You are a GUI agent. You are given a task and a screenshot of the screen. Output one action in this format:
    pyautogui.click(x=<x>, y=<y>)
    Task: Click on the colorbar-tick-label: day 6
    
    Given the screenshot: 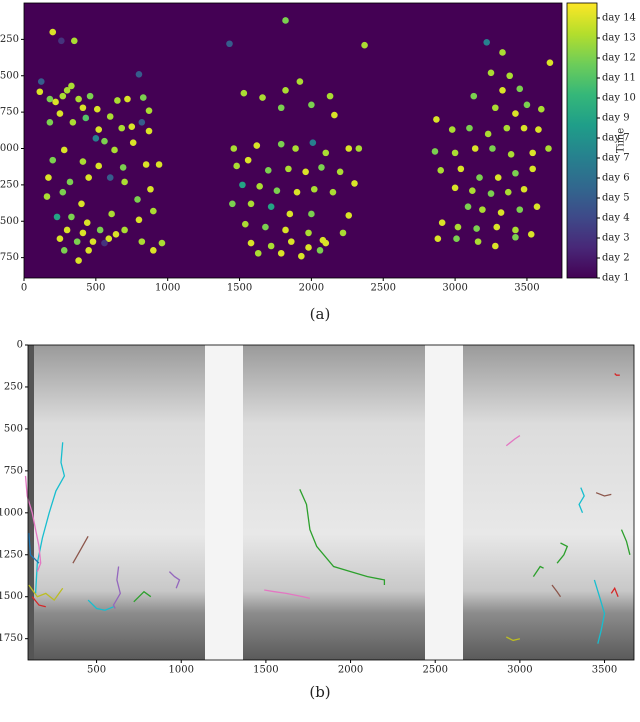 What is the action you would take?
    pyautogui.click(x=616, y=178)
    